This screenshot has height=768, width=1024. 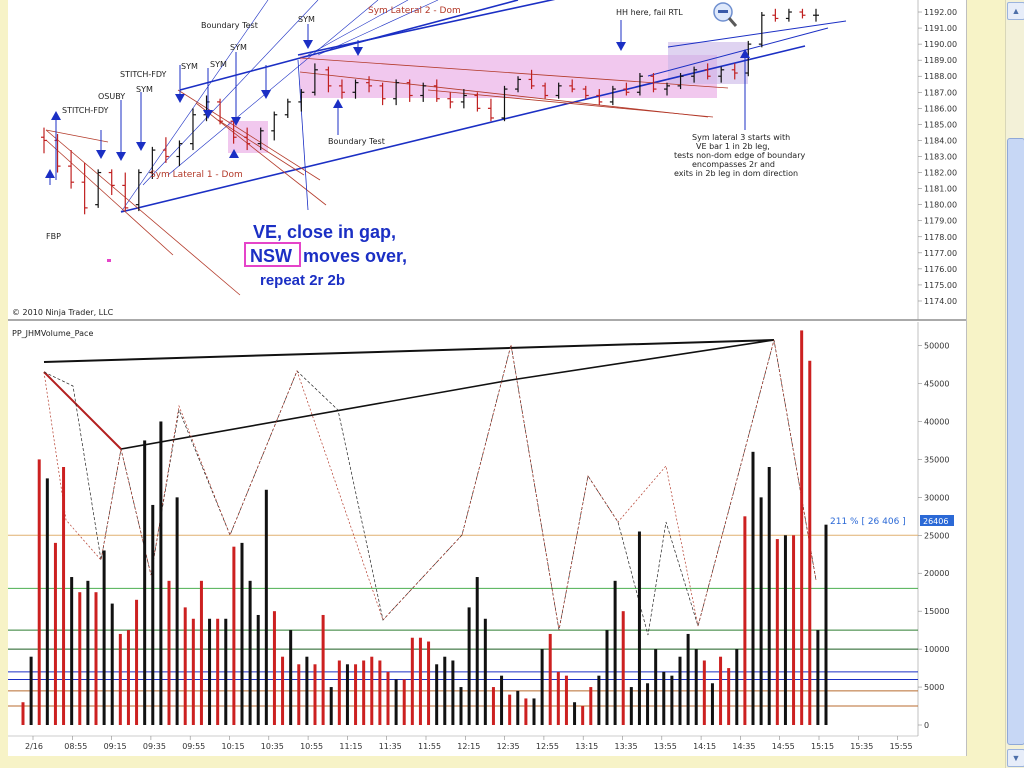 What do you see at coordinates (196, 175) in the screenshot?
I see `label-sym-lateral-1: Sym Lateral 1 - Dom` at bounding box center [196, 175].